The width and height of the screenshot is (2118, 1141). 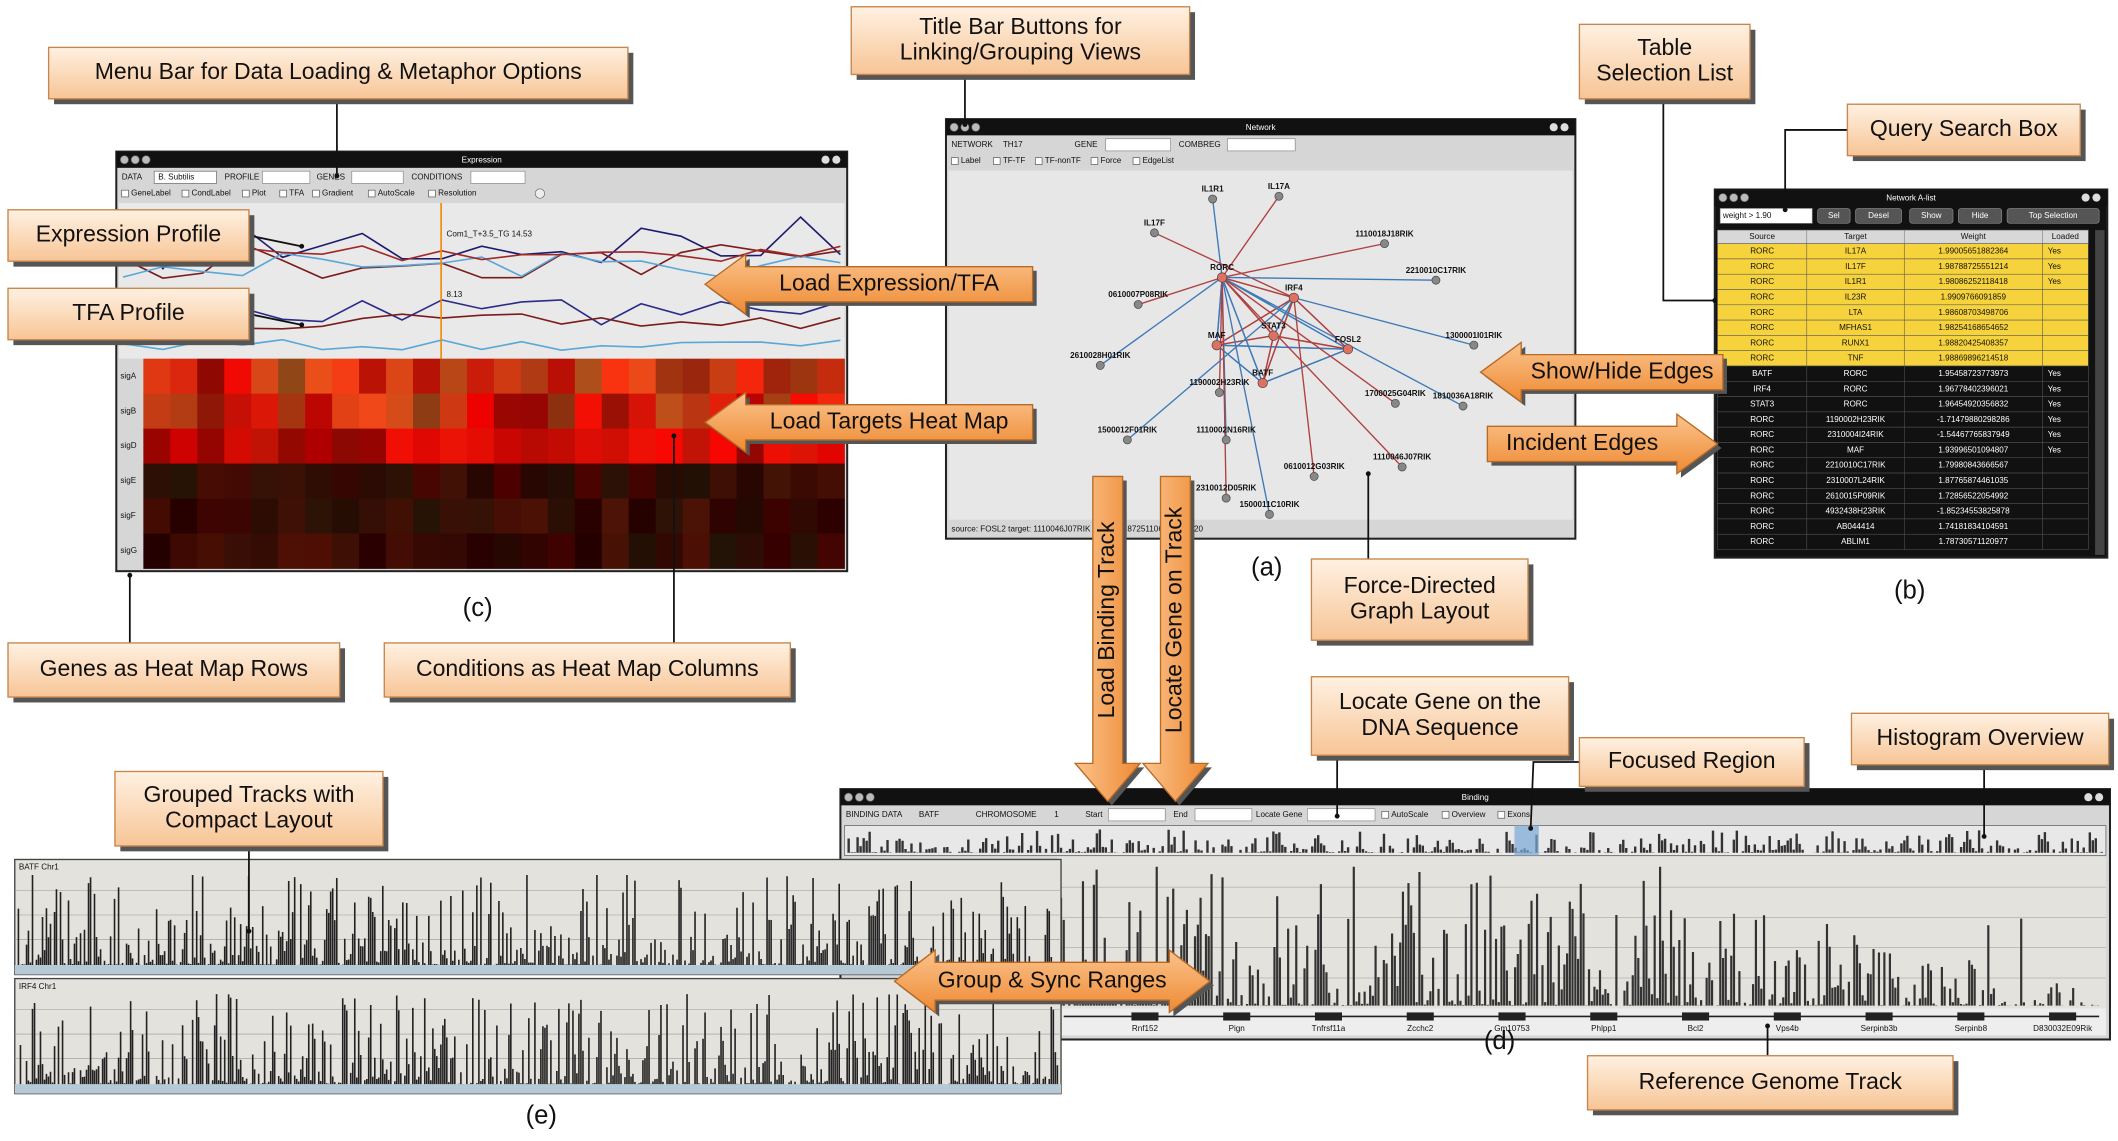 I want to click on cell-text: TNF, so click(x=1856, y=358).